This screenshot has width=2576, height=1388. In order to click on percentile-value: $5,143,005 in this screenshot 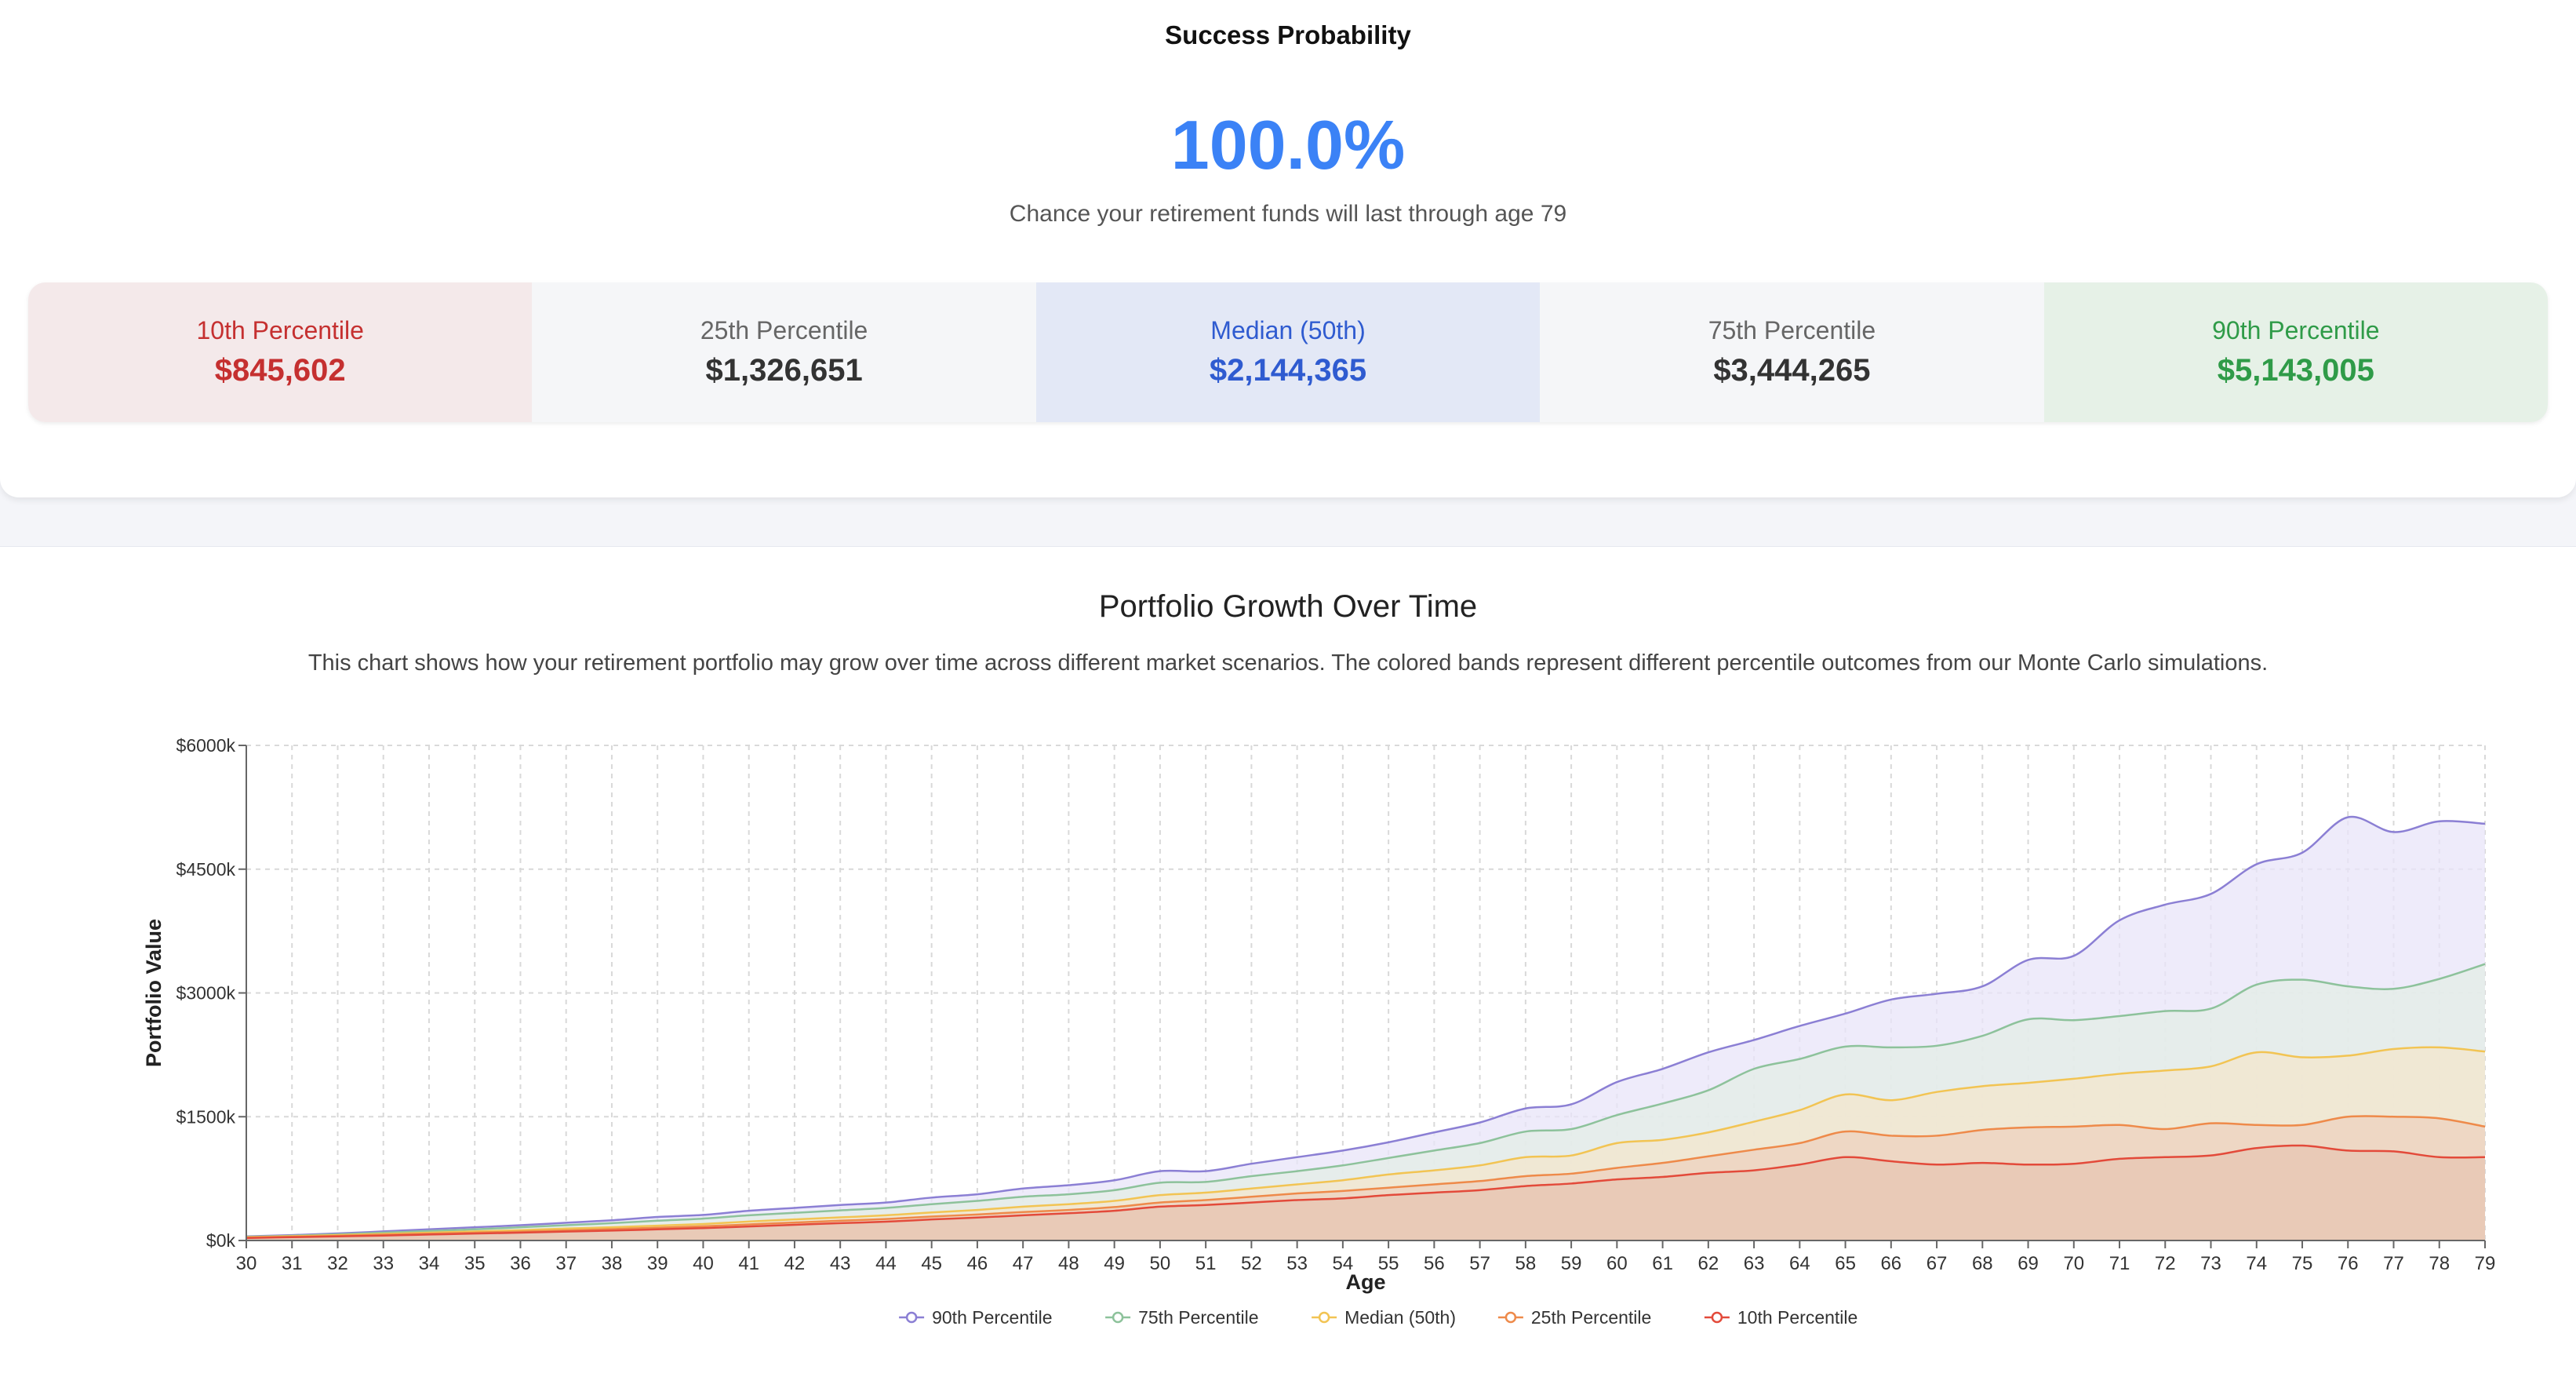, I will do `click(2295, 370)`.